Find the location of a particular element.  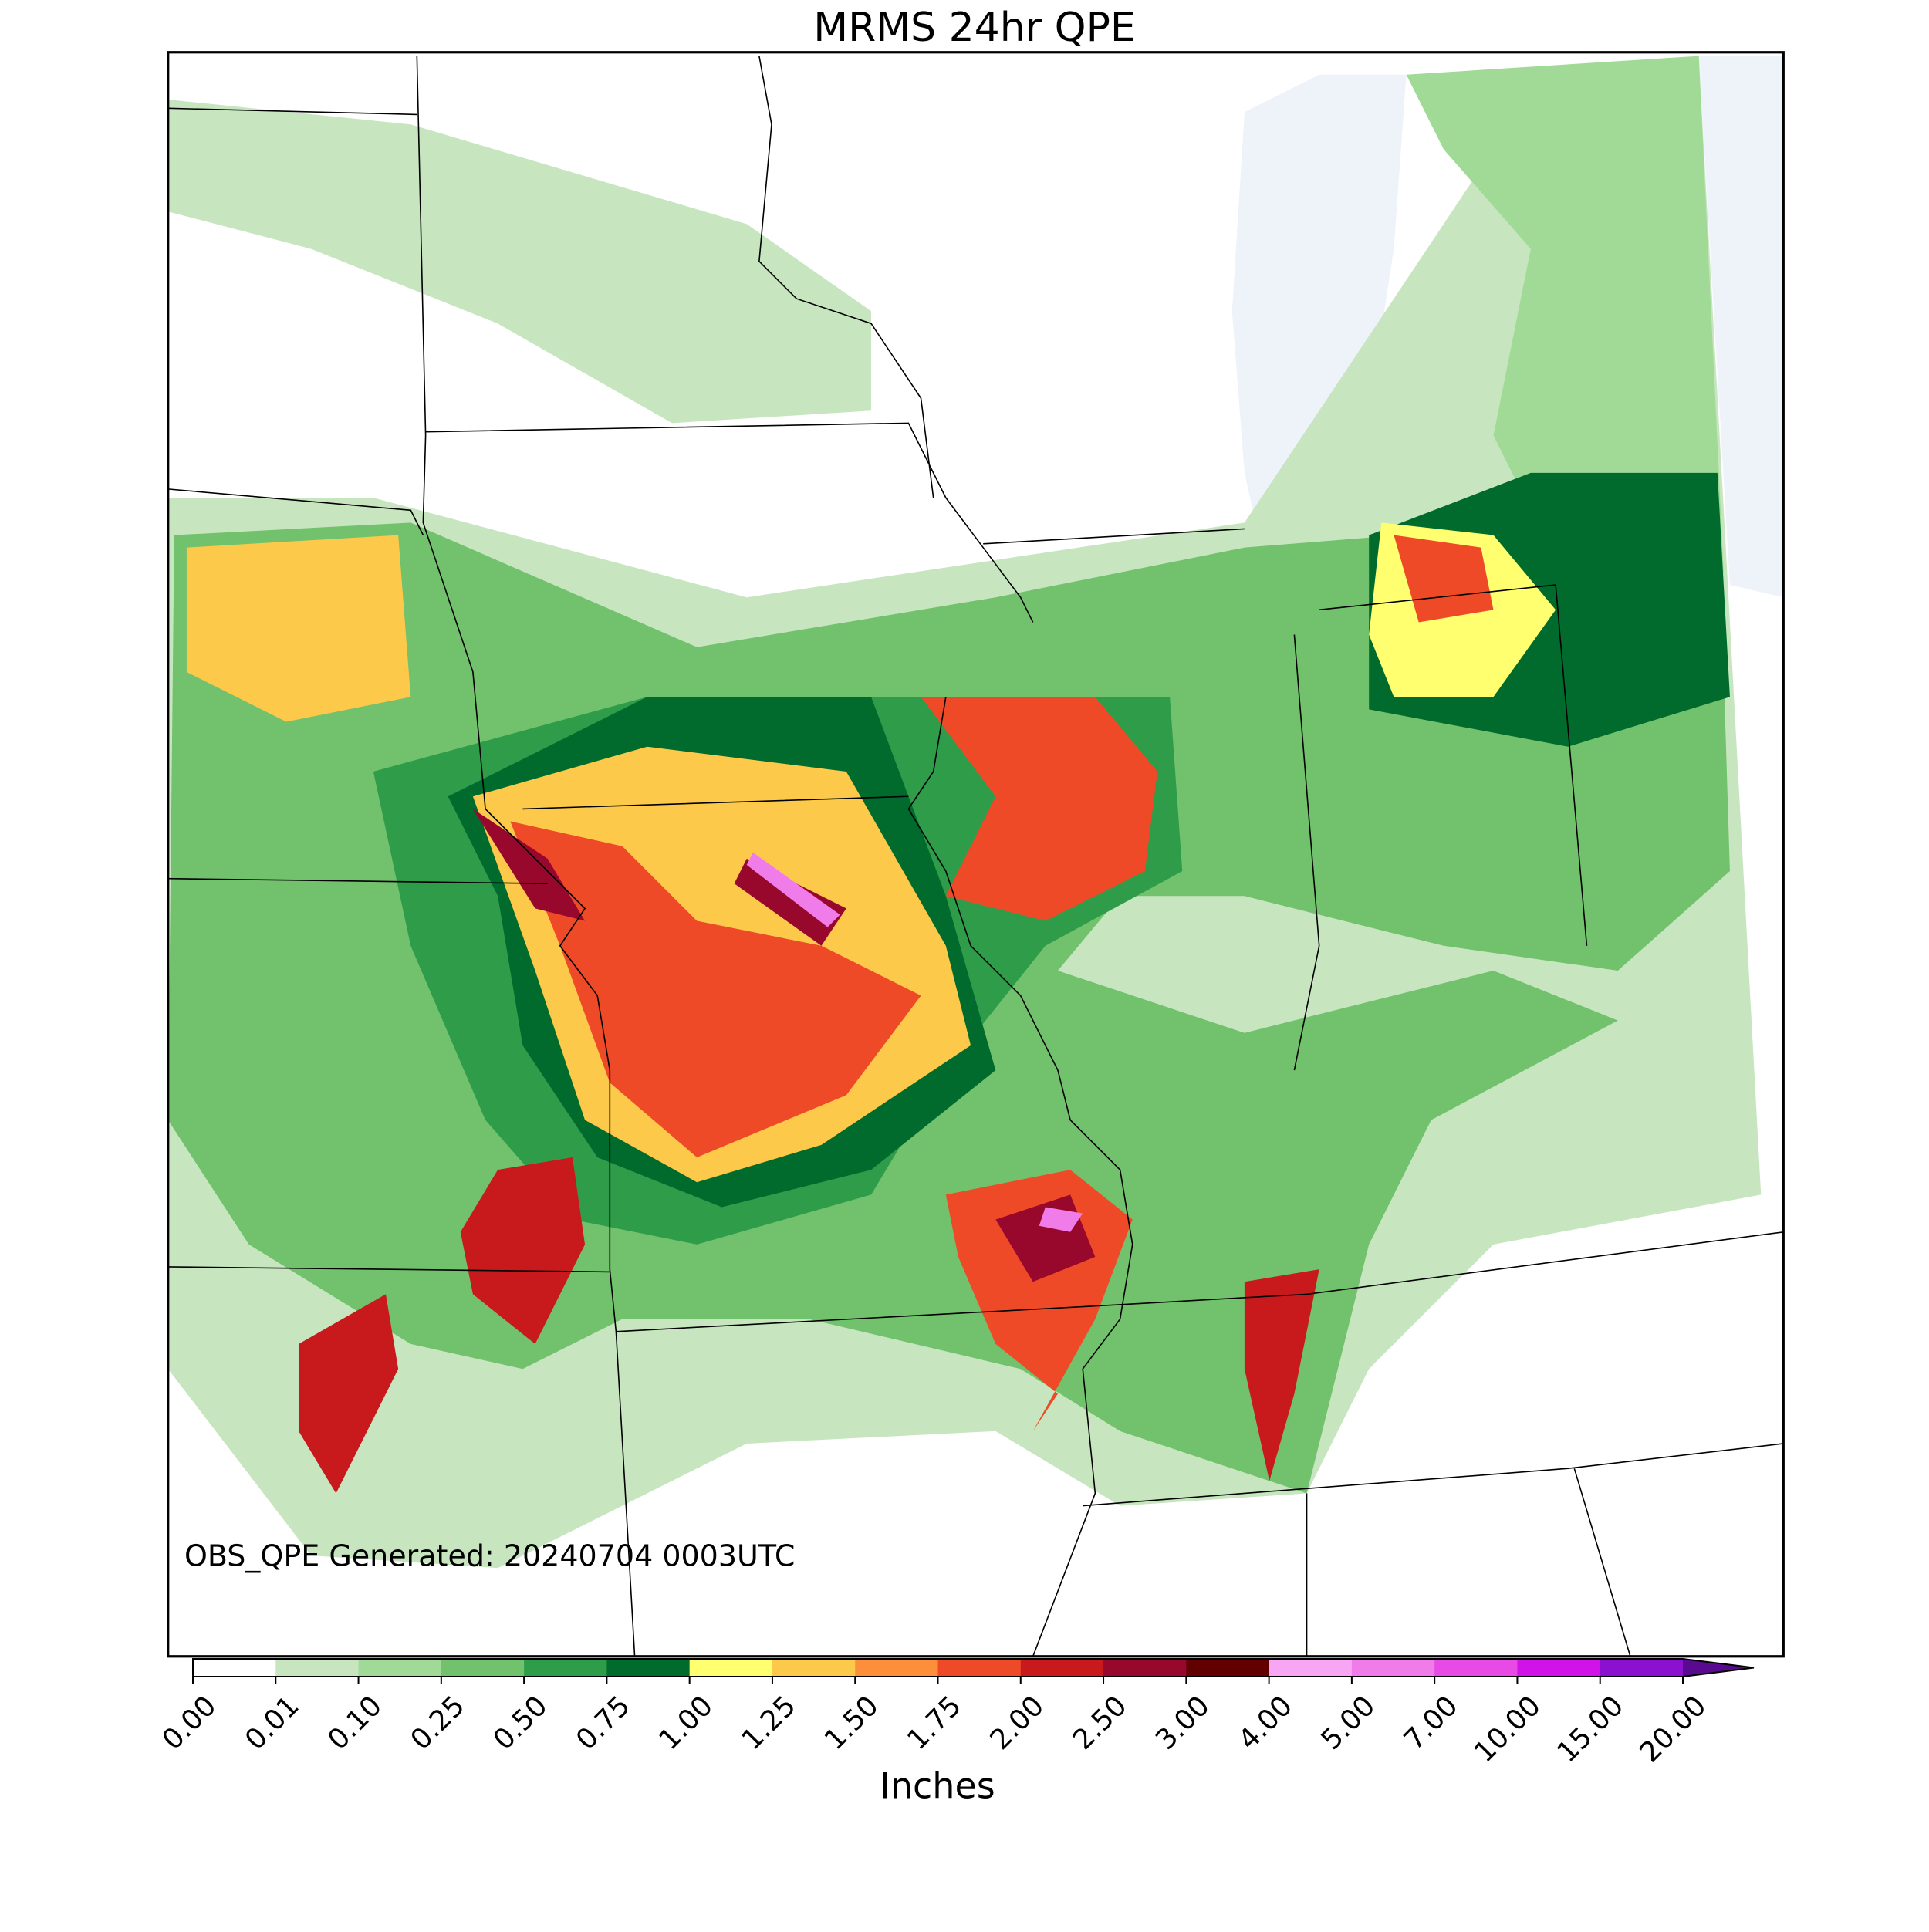

colorbar-tick-label: 7.00 is located at coordinates (1431, 1723).